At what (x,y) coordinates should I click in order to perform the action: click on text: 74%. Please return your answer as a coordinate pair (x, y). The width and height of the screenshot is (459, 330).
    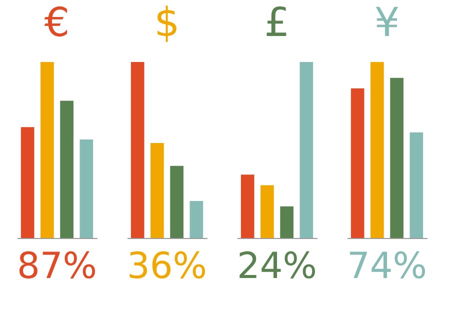
    Looking at the image, I should click on (387, 266).